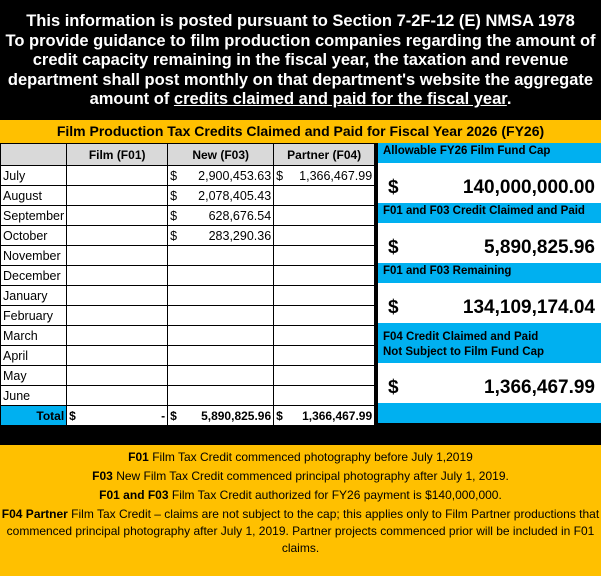  What do you see at coordinates (34, 154) in the screenshot?
I see `col-month` at bounding box center [34, 154].